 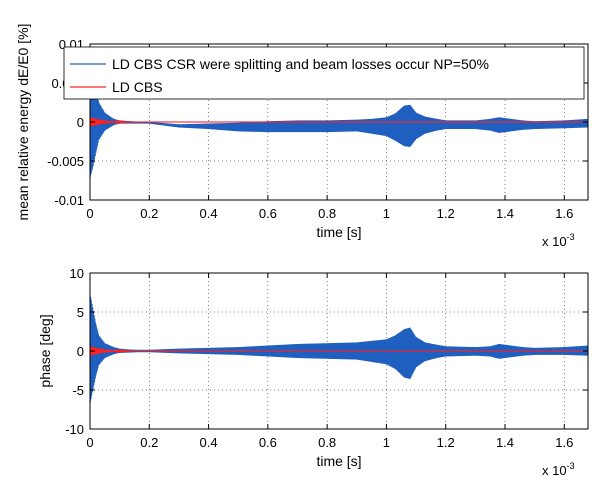 I want to click on phase-x-exponent-power: -3, so click(x=571, y=466).